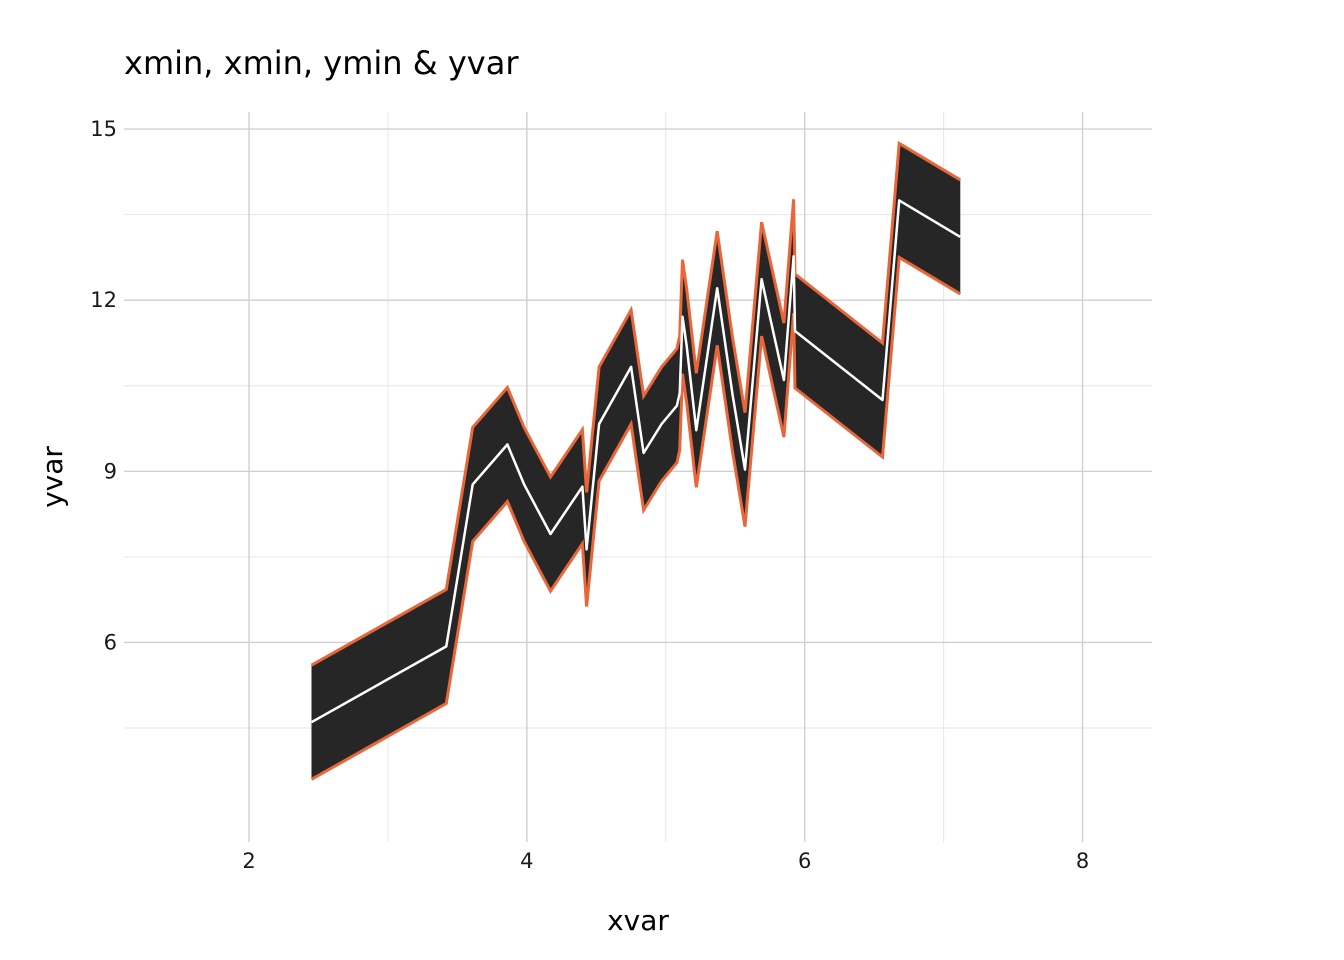 The height and width of the screenshot is (960, 1344). I want to click on y-tick-label: 6, so click(110, 642).